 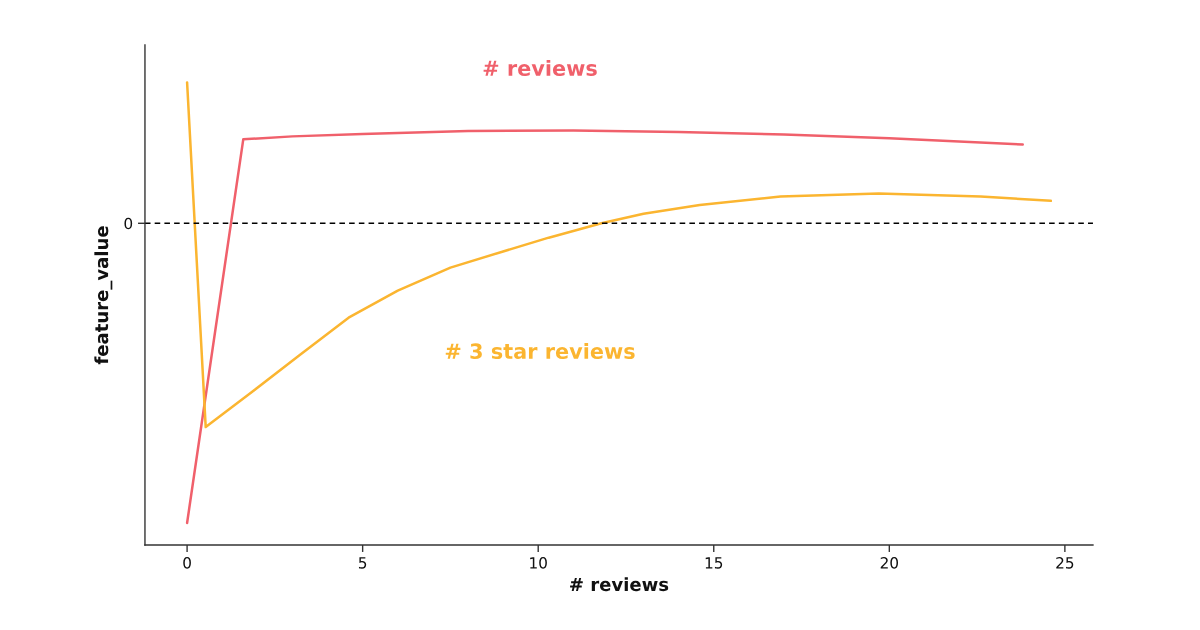 I want to click on x-tick-label: 5, so click(x=362, y=563).